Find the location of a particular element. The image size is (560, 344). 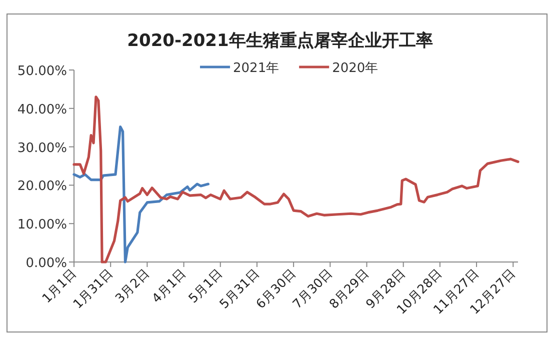

line-series is located at coordinates (141, 195).